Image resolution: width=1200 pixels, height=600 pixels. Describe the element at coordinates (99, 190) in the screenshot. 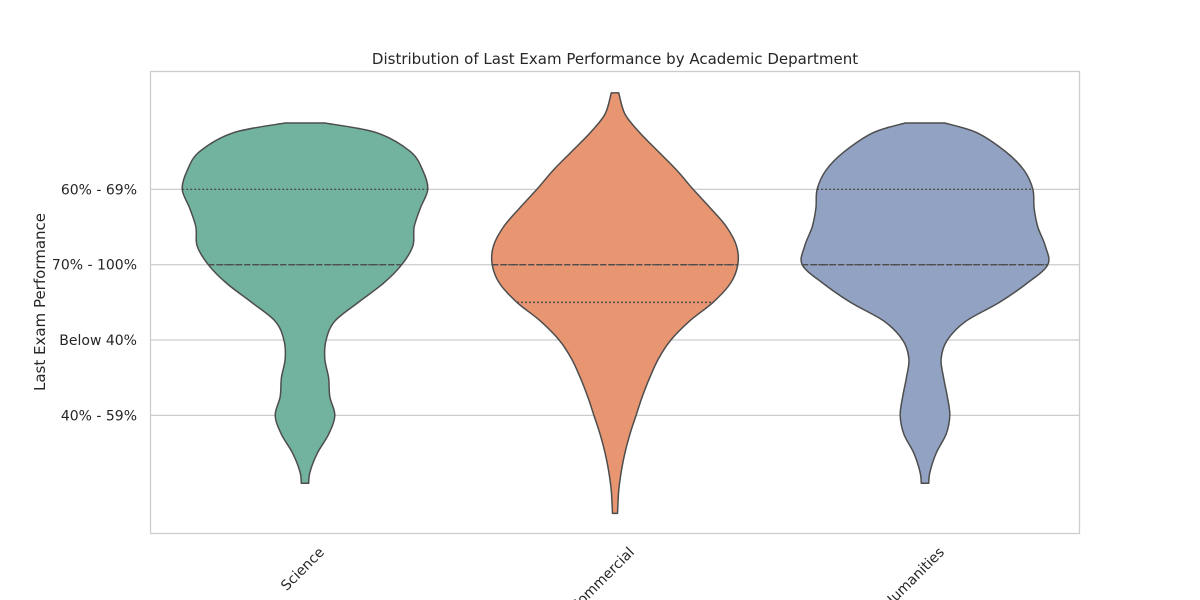

I see `y-tick-label: 60% - 69%` at that location.